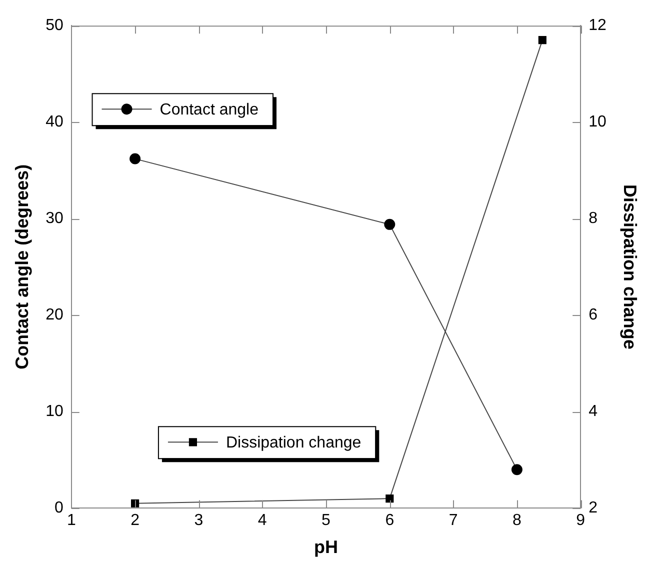 The height and width of the screenshot is (567, 652). What do you see at coordinates (597, 122) in the screenshot?
I see `y2-tick-label: 10` at bounding box center [597, 122].